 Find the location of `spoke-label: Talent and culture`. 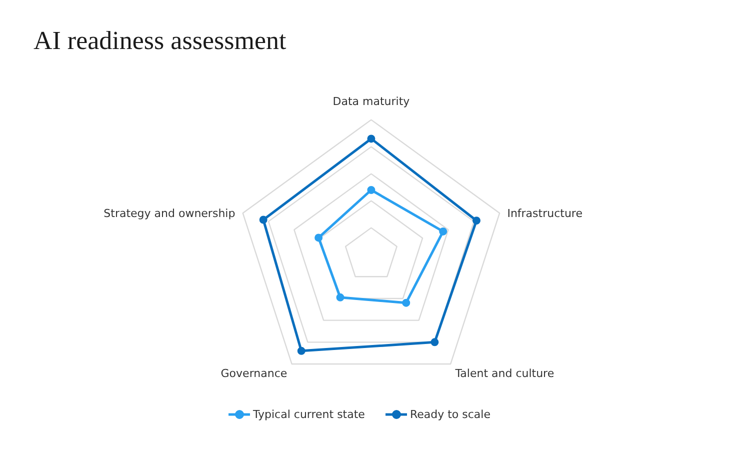

spoke-label: Talent and culture is located at coordinates (504, 373).